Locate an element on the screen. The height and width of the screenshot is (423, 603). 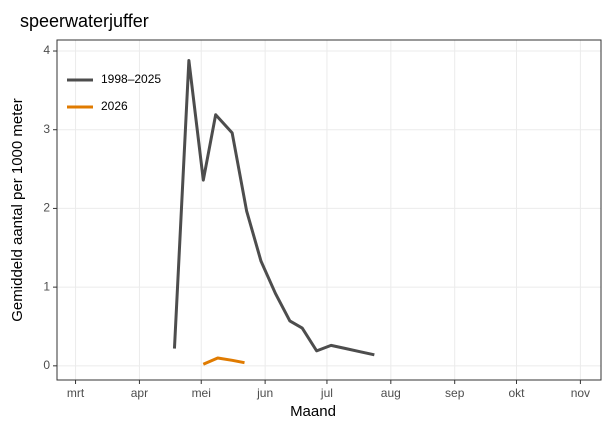
y-tick-label: 3 is located at coordinates (46, 129).